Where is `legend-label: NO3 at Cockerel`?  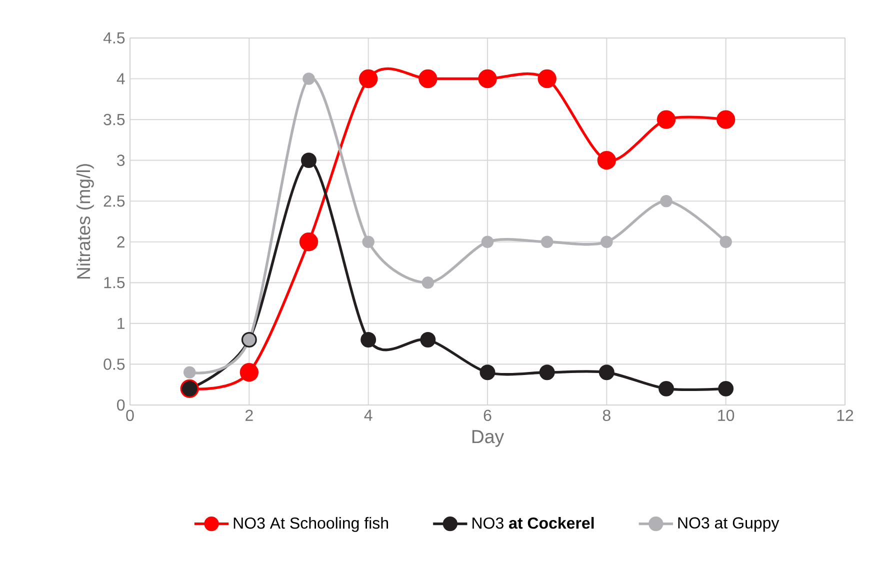 legend-label: NO3 at Cockerel is located at coordinates (533, 523).